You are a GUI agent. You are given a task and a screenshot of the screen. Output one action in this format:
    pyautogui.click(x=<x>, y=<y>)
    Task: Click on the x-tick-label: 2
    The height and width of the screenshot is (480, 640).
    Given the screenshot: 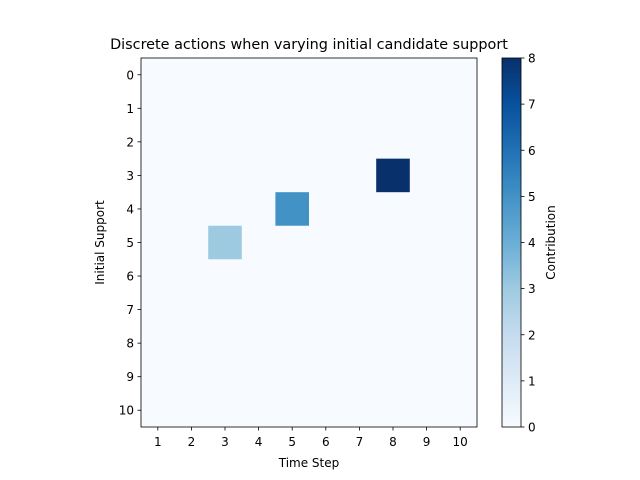 What is the action you would take?
    pyautogui.click(x=192, y=442)
    